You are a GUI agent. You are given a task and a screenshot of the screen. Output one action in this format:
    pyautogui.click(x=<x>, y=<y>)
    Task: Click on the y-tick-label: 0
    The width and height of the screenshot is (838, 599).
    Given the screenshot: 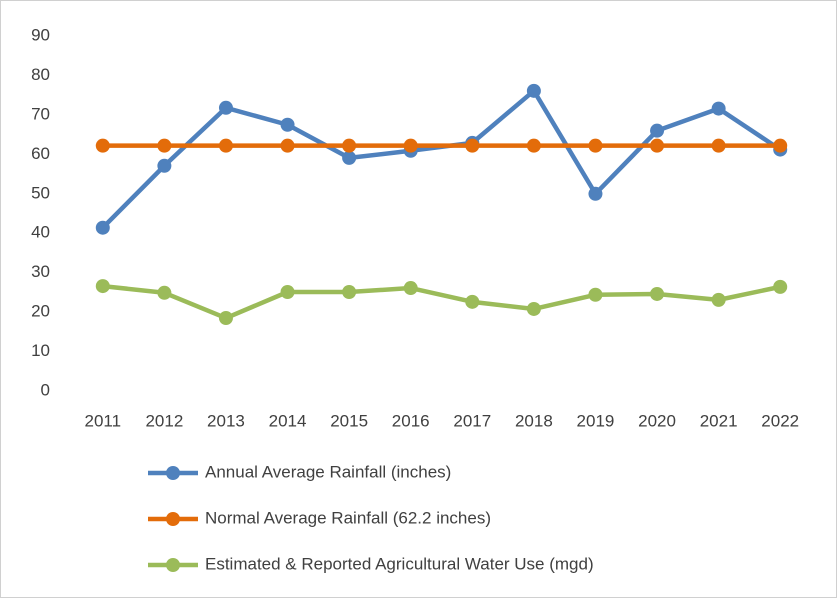 What is the action you would take?
    pyautogui.click(x=45, y=389)
    